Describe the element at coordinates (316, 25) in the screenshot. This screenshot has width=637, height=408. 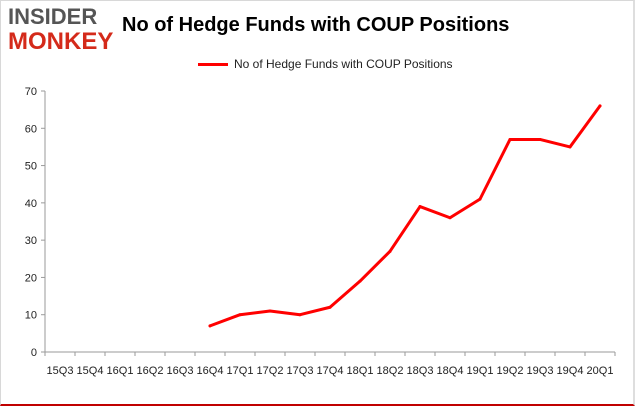
I see `chart-title: No of Hedge Funds with COUP Positions` at that location.